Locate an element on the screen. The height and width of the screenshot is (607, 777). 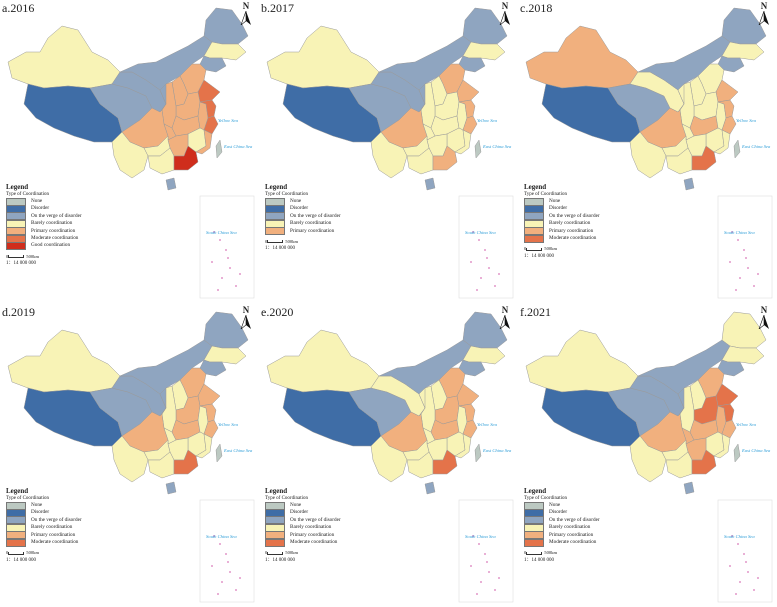
province-fujian is located at coordinates (722, 446).